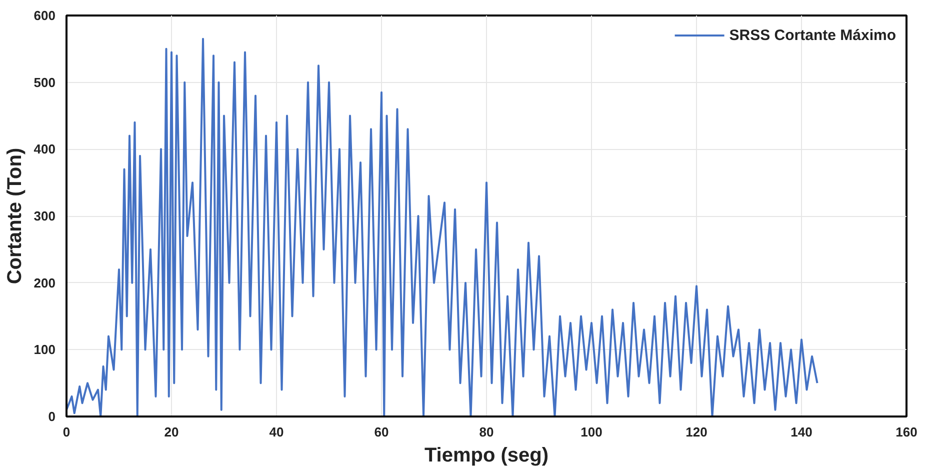 This screenshot has height=469, width=926. What do you see at coordinates (52, 416) in the screenshot?
I see `y-tick-label: 0` at bounding box center [52, 416].